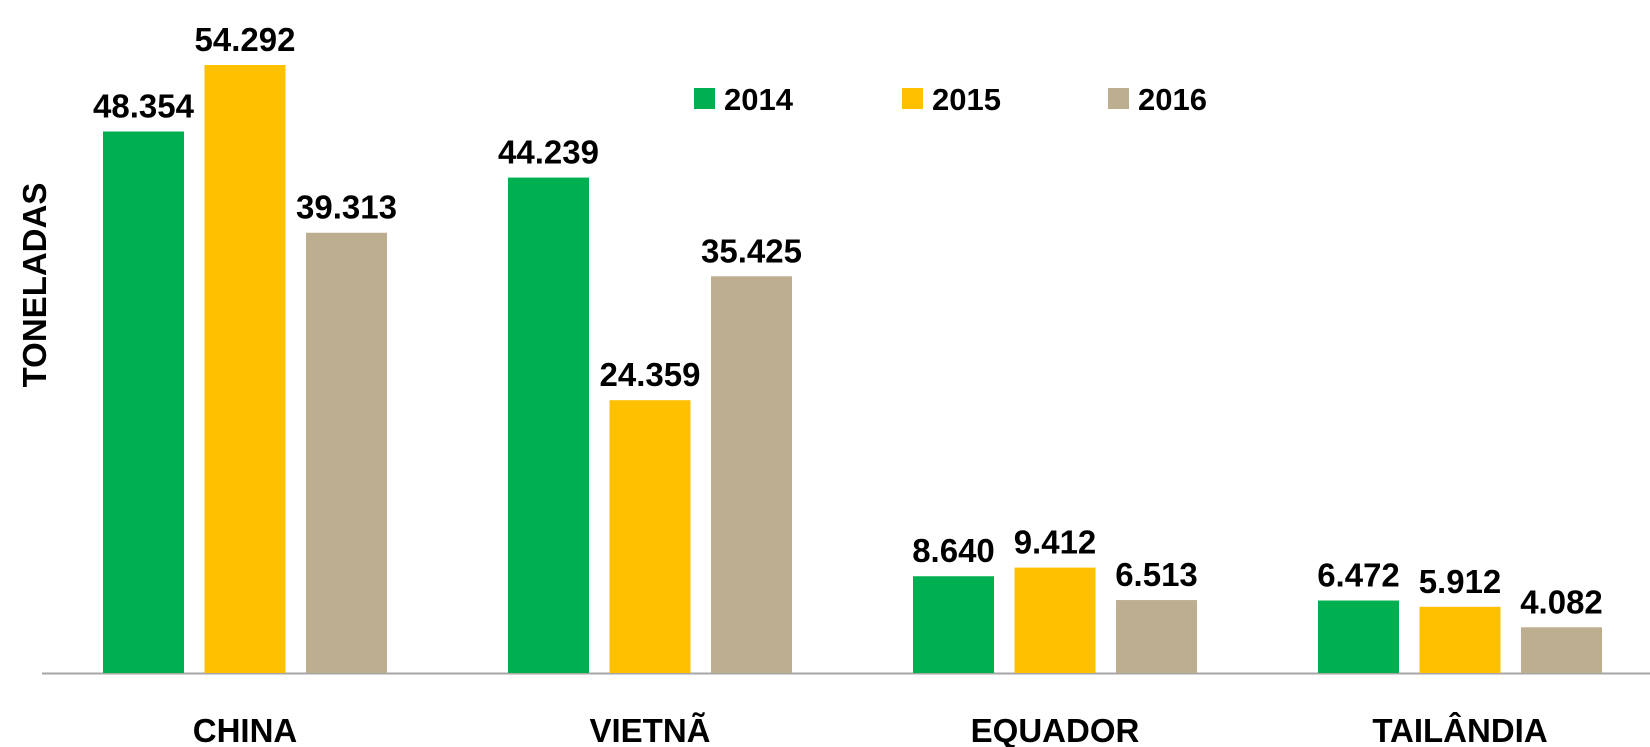  Describe the element at coordinates (245, 39) in the screenshot. I see `value-label: 54.292` at that location.